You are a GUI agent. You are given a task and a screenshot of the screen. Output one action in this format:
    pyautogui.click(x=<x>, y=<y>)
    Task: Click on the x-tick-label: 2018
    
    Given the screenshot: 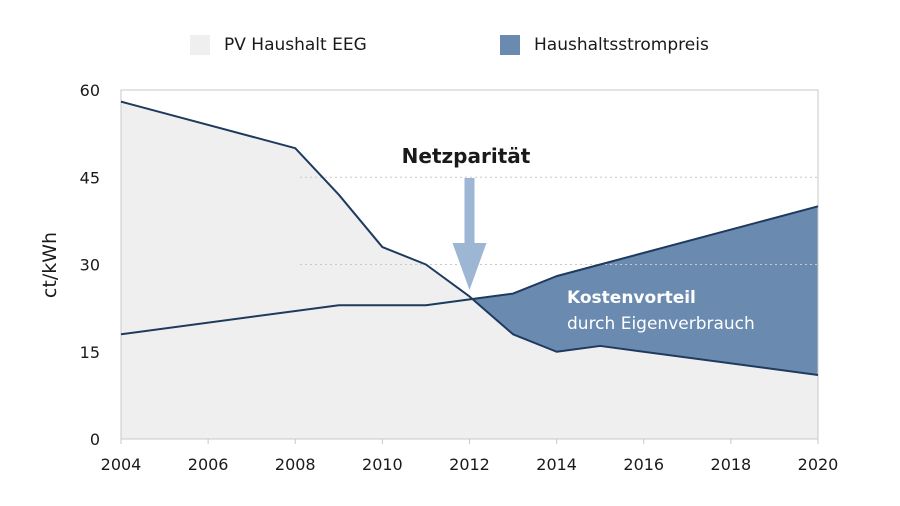 What is the action you would take?
    pyautogui.click(x=731, y=464)
    